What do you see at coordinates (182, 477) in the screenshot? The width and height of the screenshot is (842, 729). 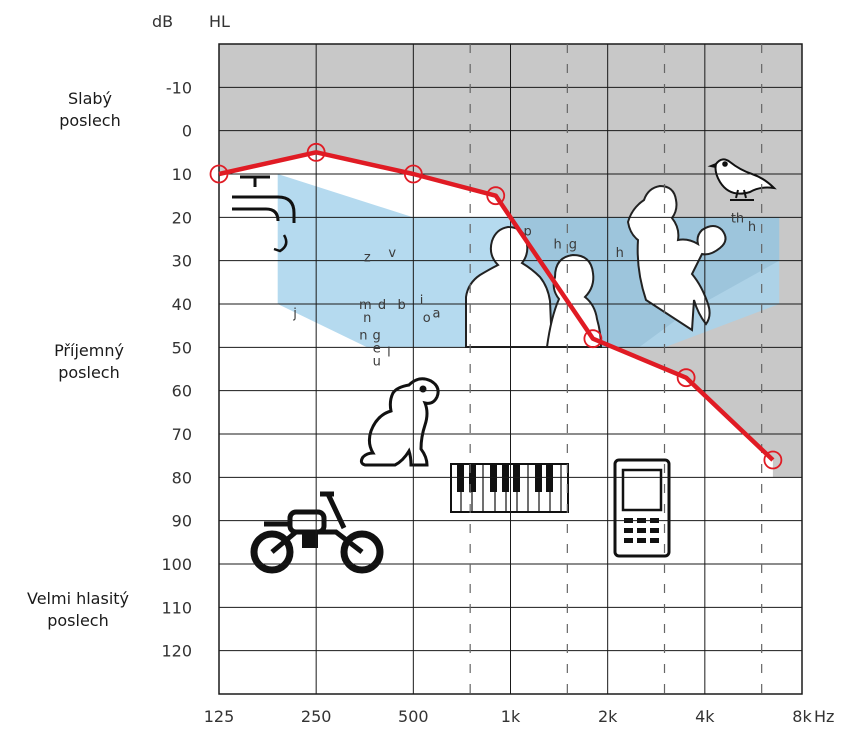 I see `y-tick-label: 80` at bounding box center [182, 477].